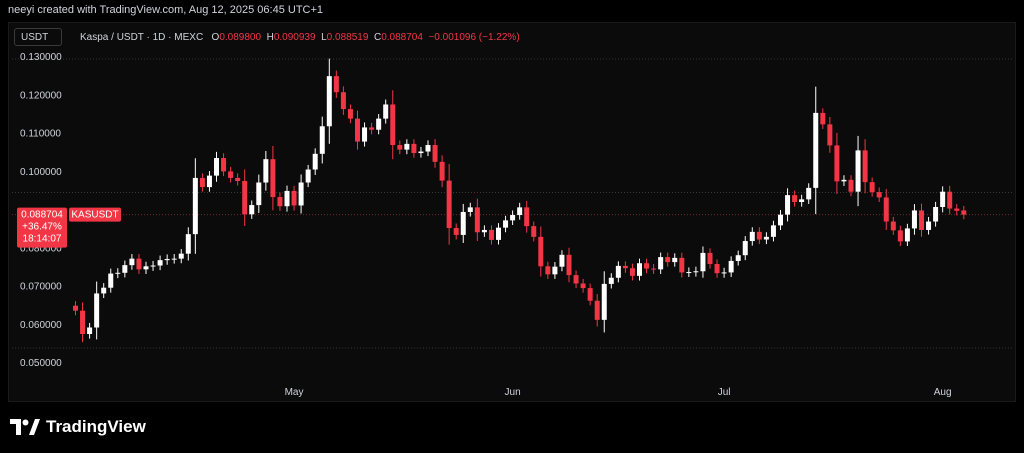  Describe the element at coordinates (38, 37) in the screenshot. I see `currency-button: USDT` at that location.